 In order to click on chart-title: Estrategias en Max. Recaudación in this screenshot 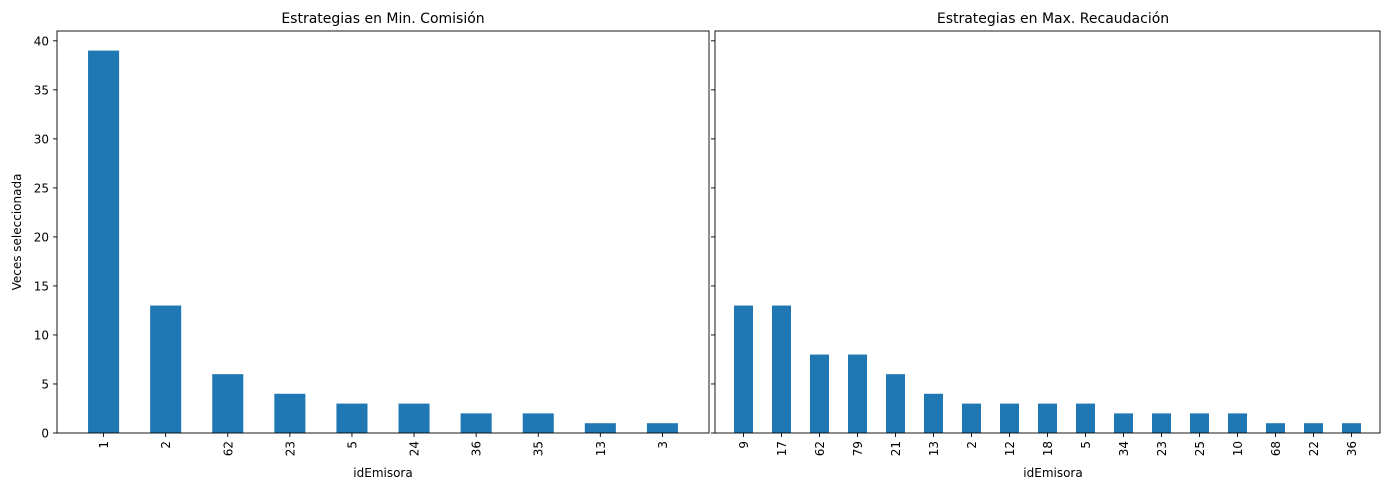, I will do `click(1053, 19)`.